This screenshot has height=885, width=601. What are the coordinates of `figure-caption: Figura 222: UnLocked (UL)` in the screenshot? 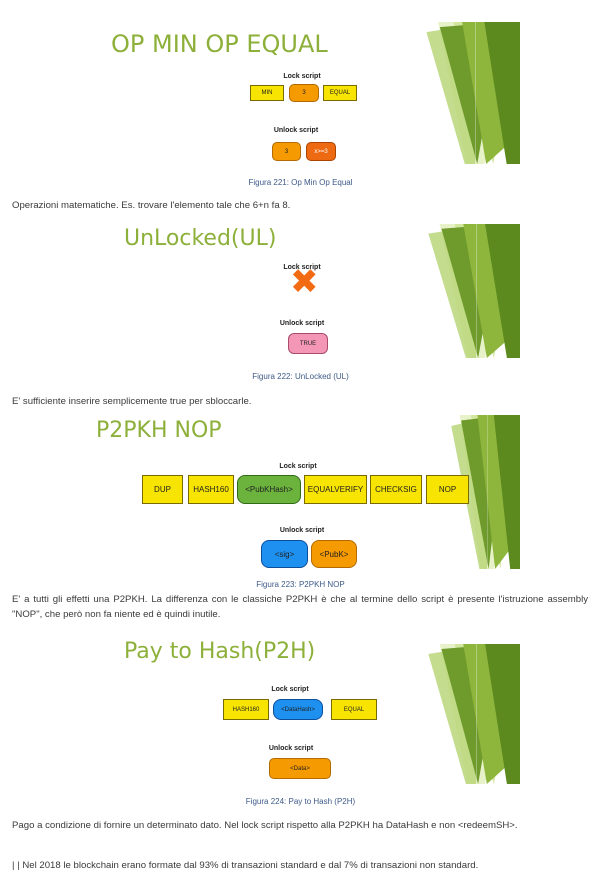 It's located at (300, 376).